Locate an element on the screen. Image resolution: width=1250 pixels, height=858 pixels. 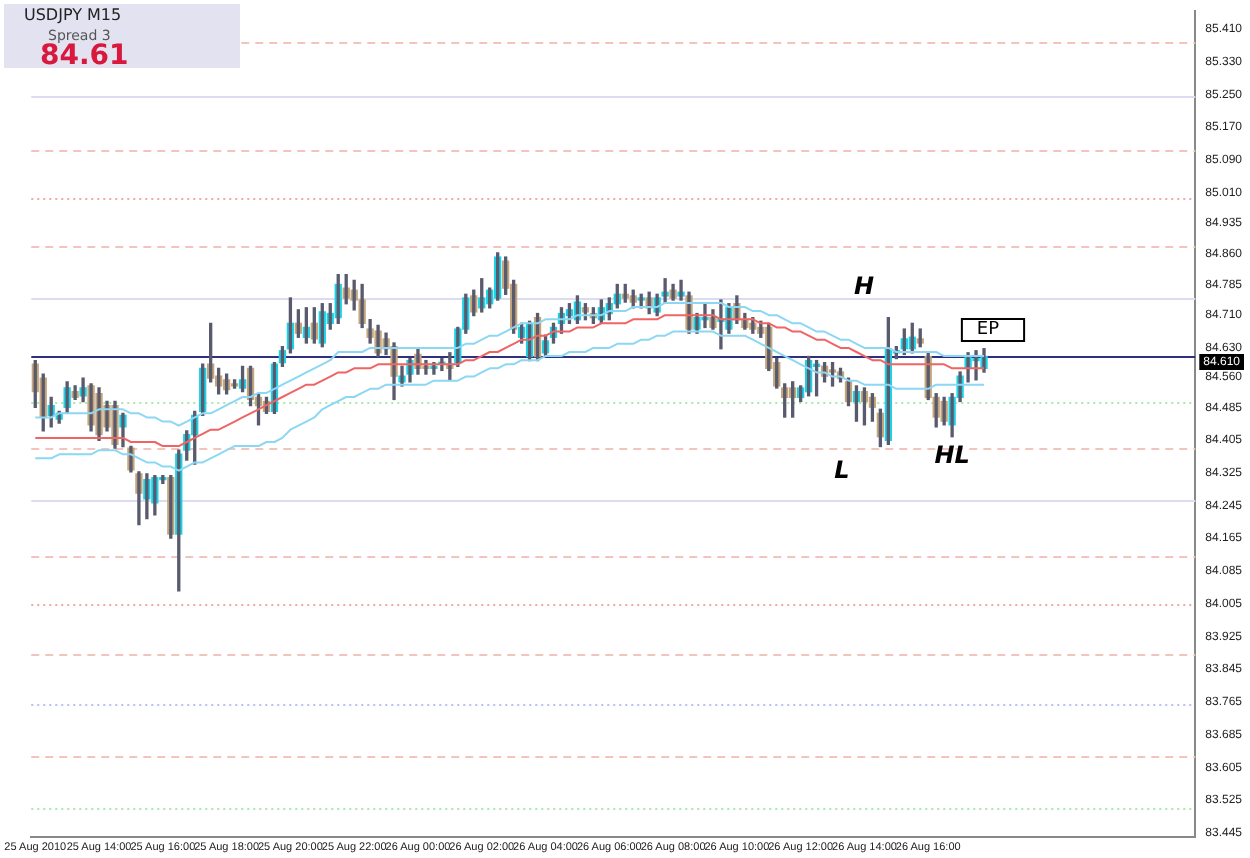
annotation: EP is located at coordinates (988, 329).